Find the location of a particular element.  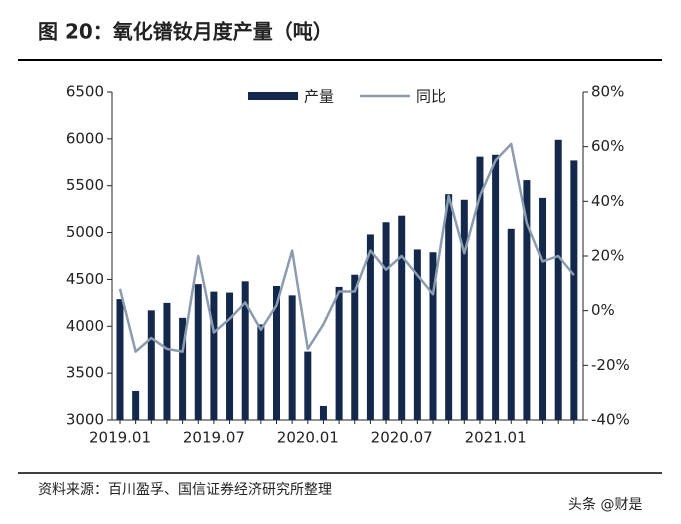

legend-swatch is located at coordinates (273, 96).